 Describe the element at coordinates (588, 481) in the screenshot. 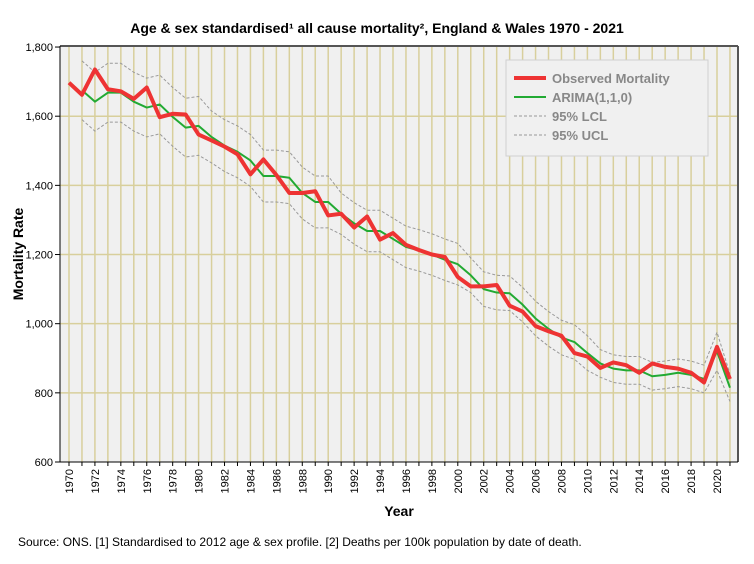

I see `x-tick-label: 2010` at that location.